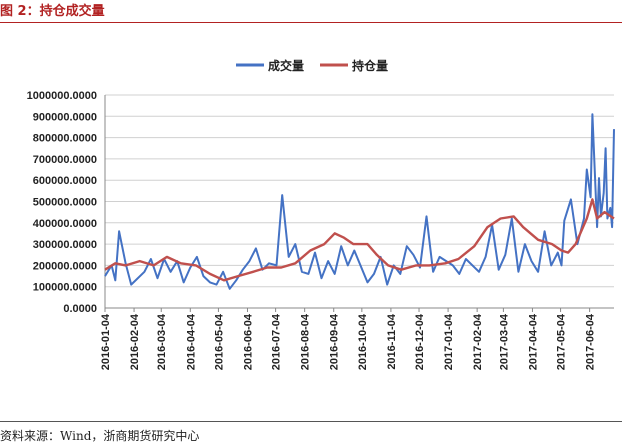 This screenshot has width=622, height=445. I want to click on x-tick-label: 2017-04-04, so click(533, 341).